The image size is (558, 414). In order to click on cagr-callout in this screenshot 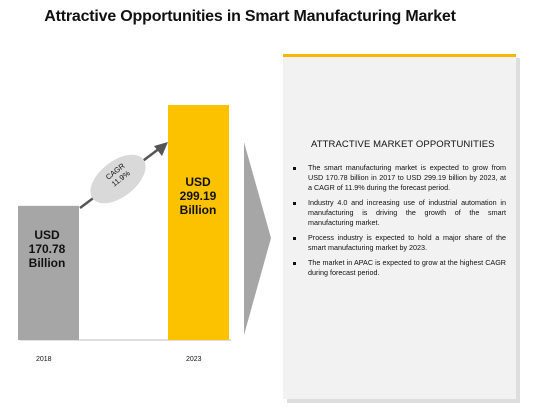, I will do `click(123, 175)`.